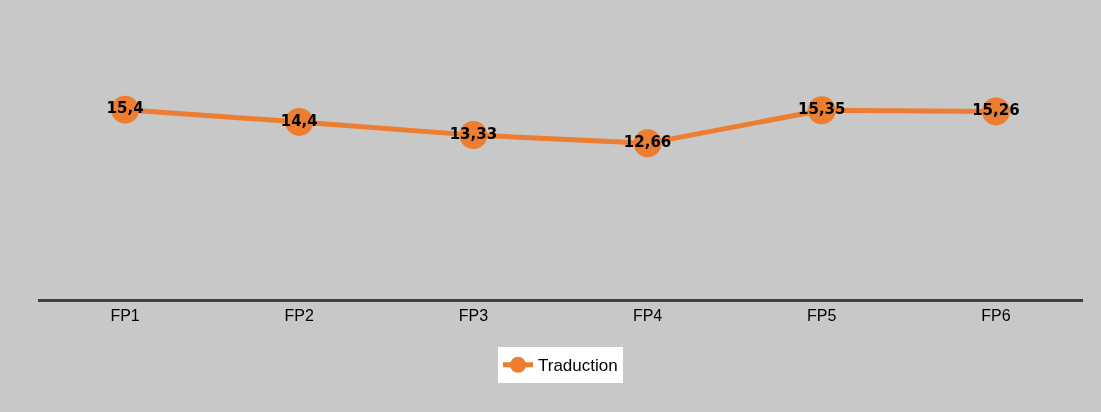  What do you see at coordinates (578, 366) in the screenshot?
I see `legend-label: Traduction` at bounding box center [578, 366].